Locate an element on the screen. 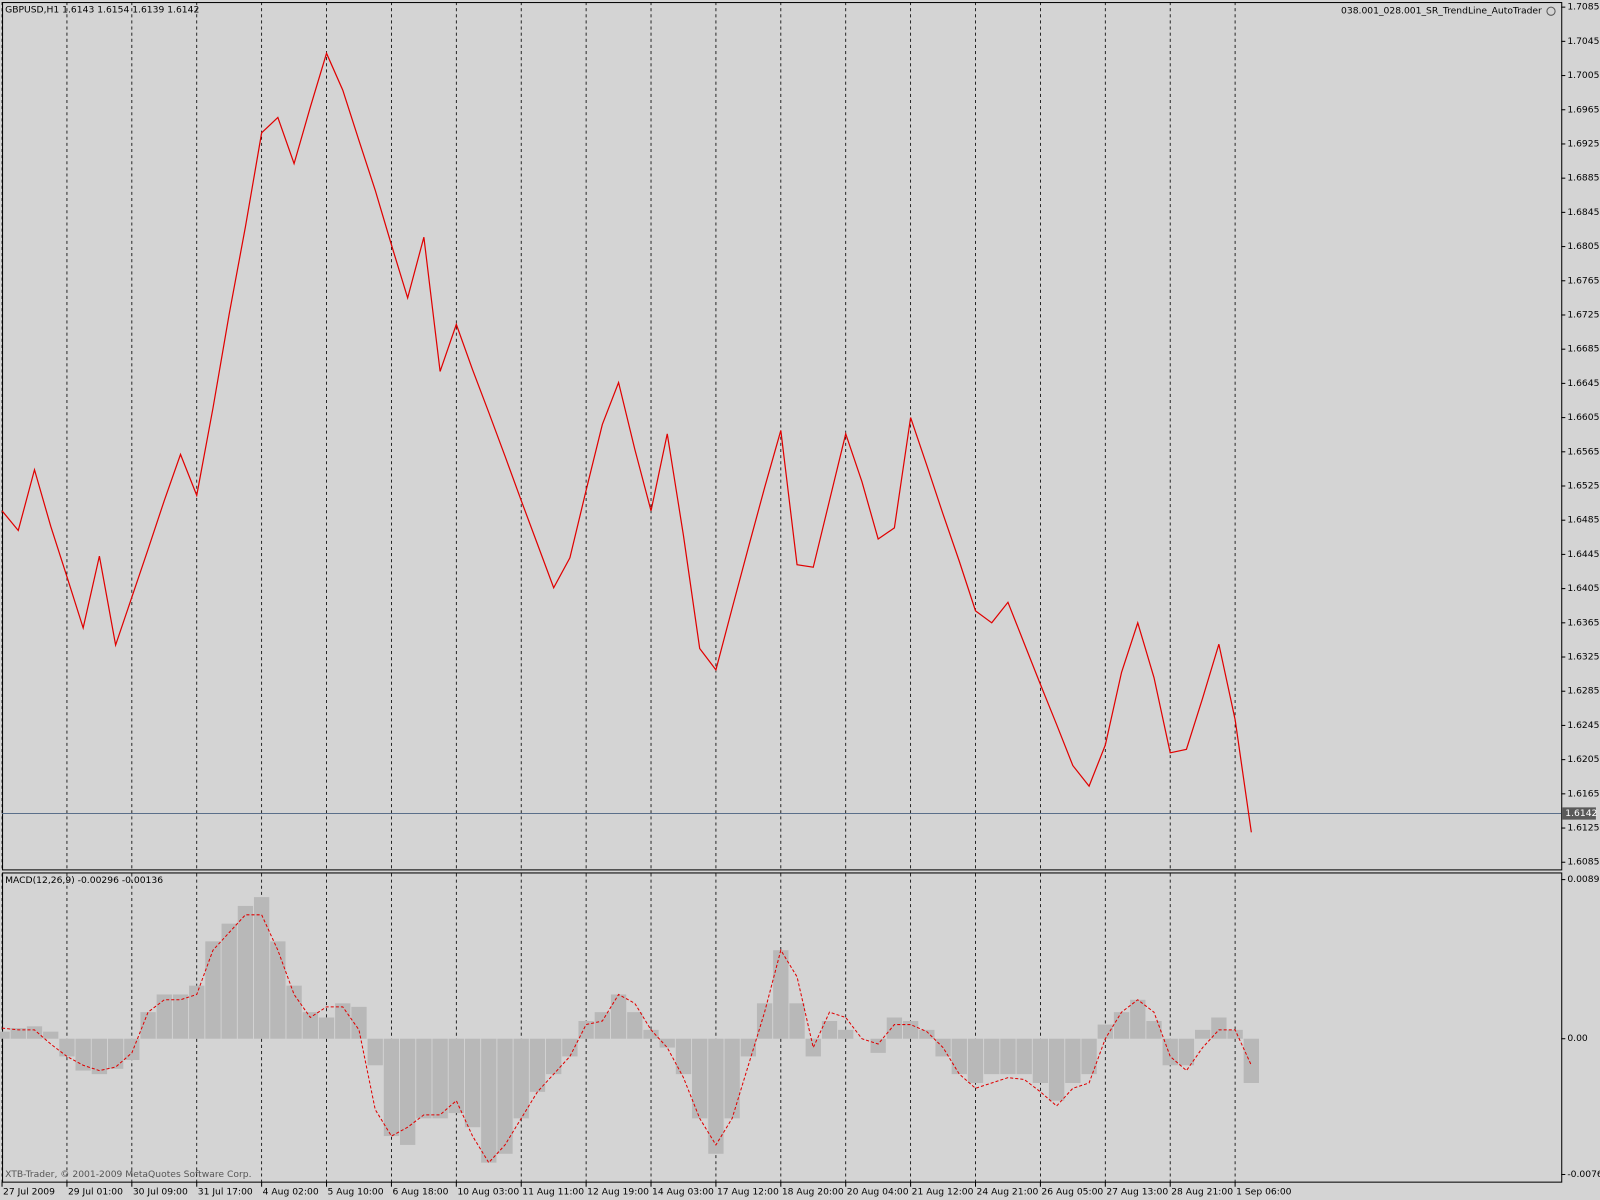  y-tick-label: 1.6565 is located at coordinates (1583, 451).